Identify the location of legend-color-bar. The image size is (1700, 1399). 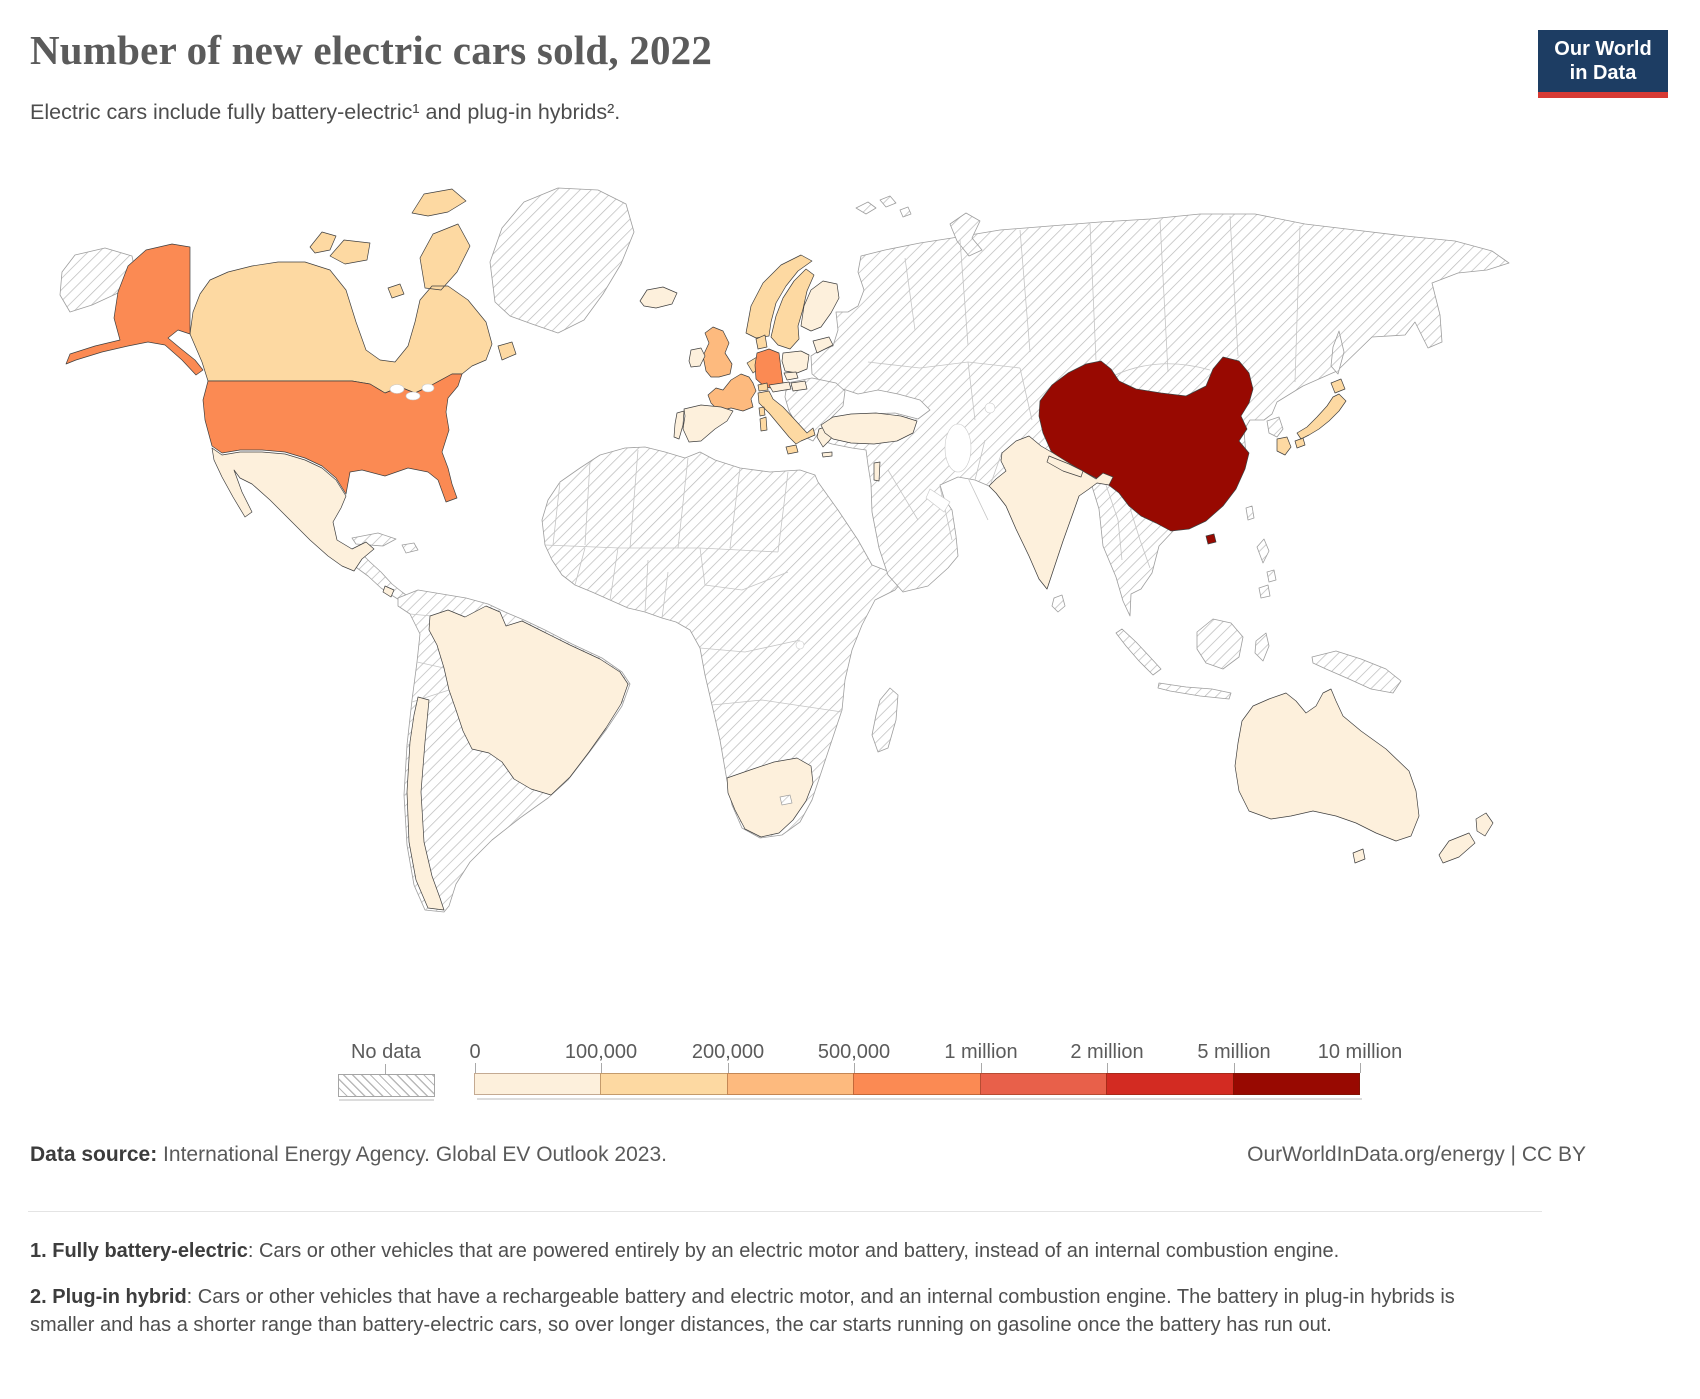
(917, 1084).